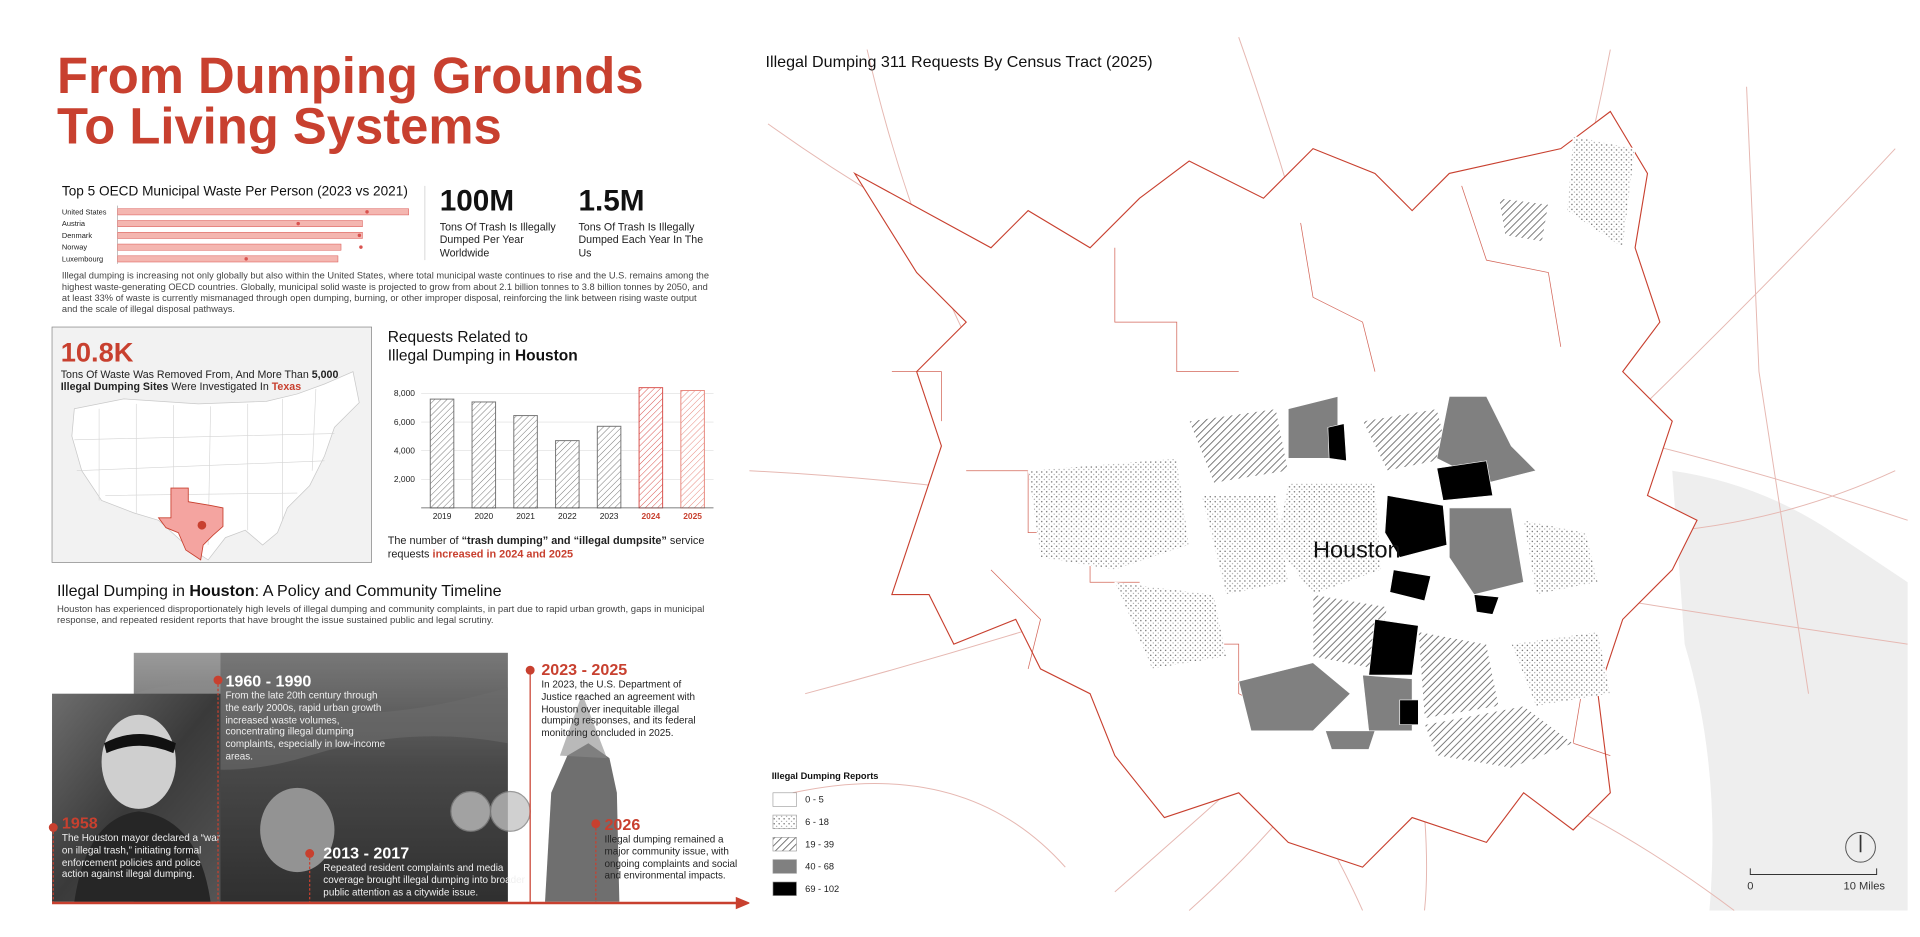  Describe the element at coordinates (190, 524) in the screenshot. I see `texas-shape` at that location.